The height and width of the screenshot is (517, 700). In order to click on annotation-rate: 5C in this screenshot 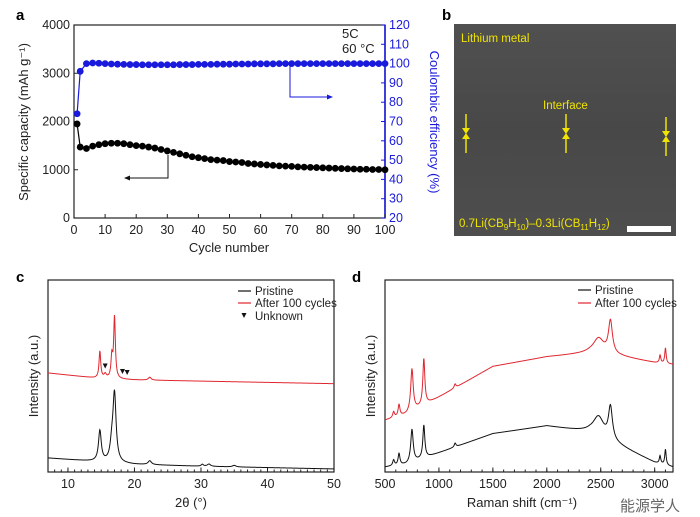, I will do `click(350, 33)`.